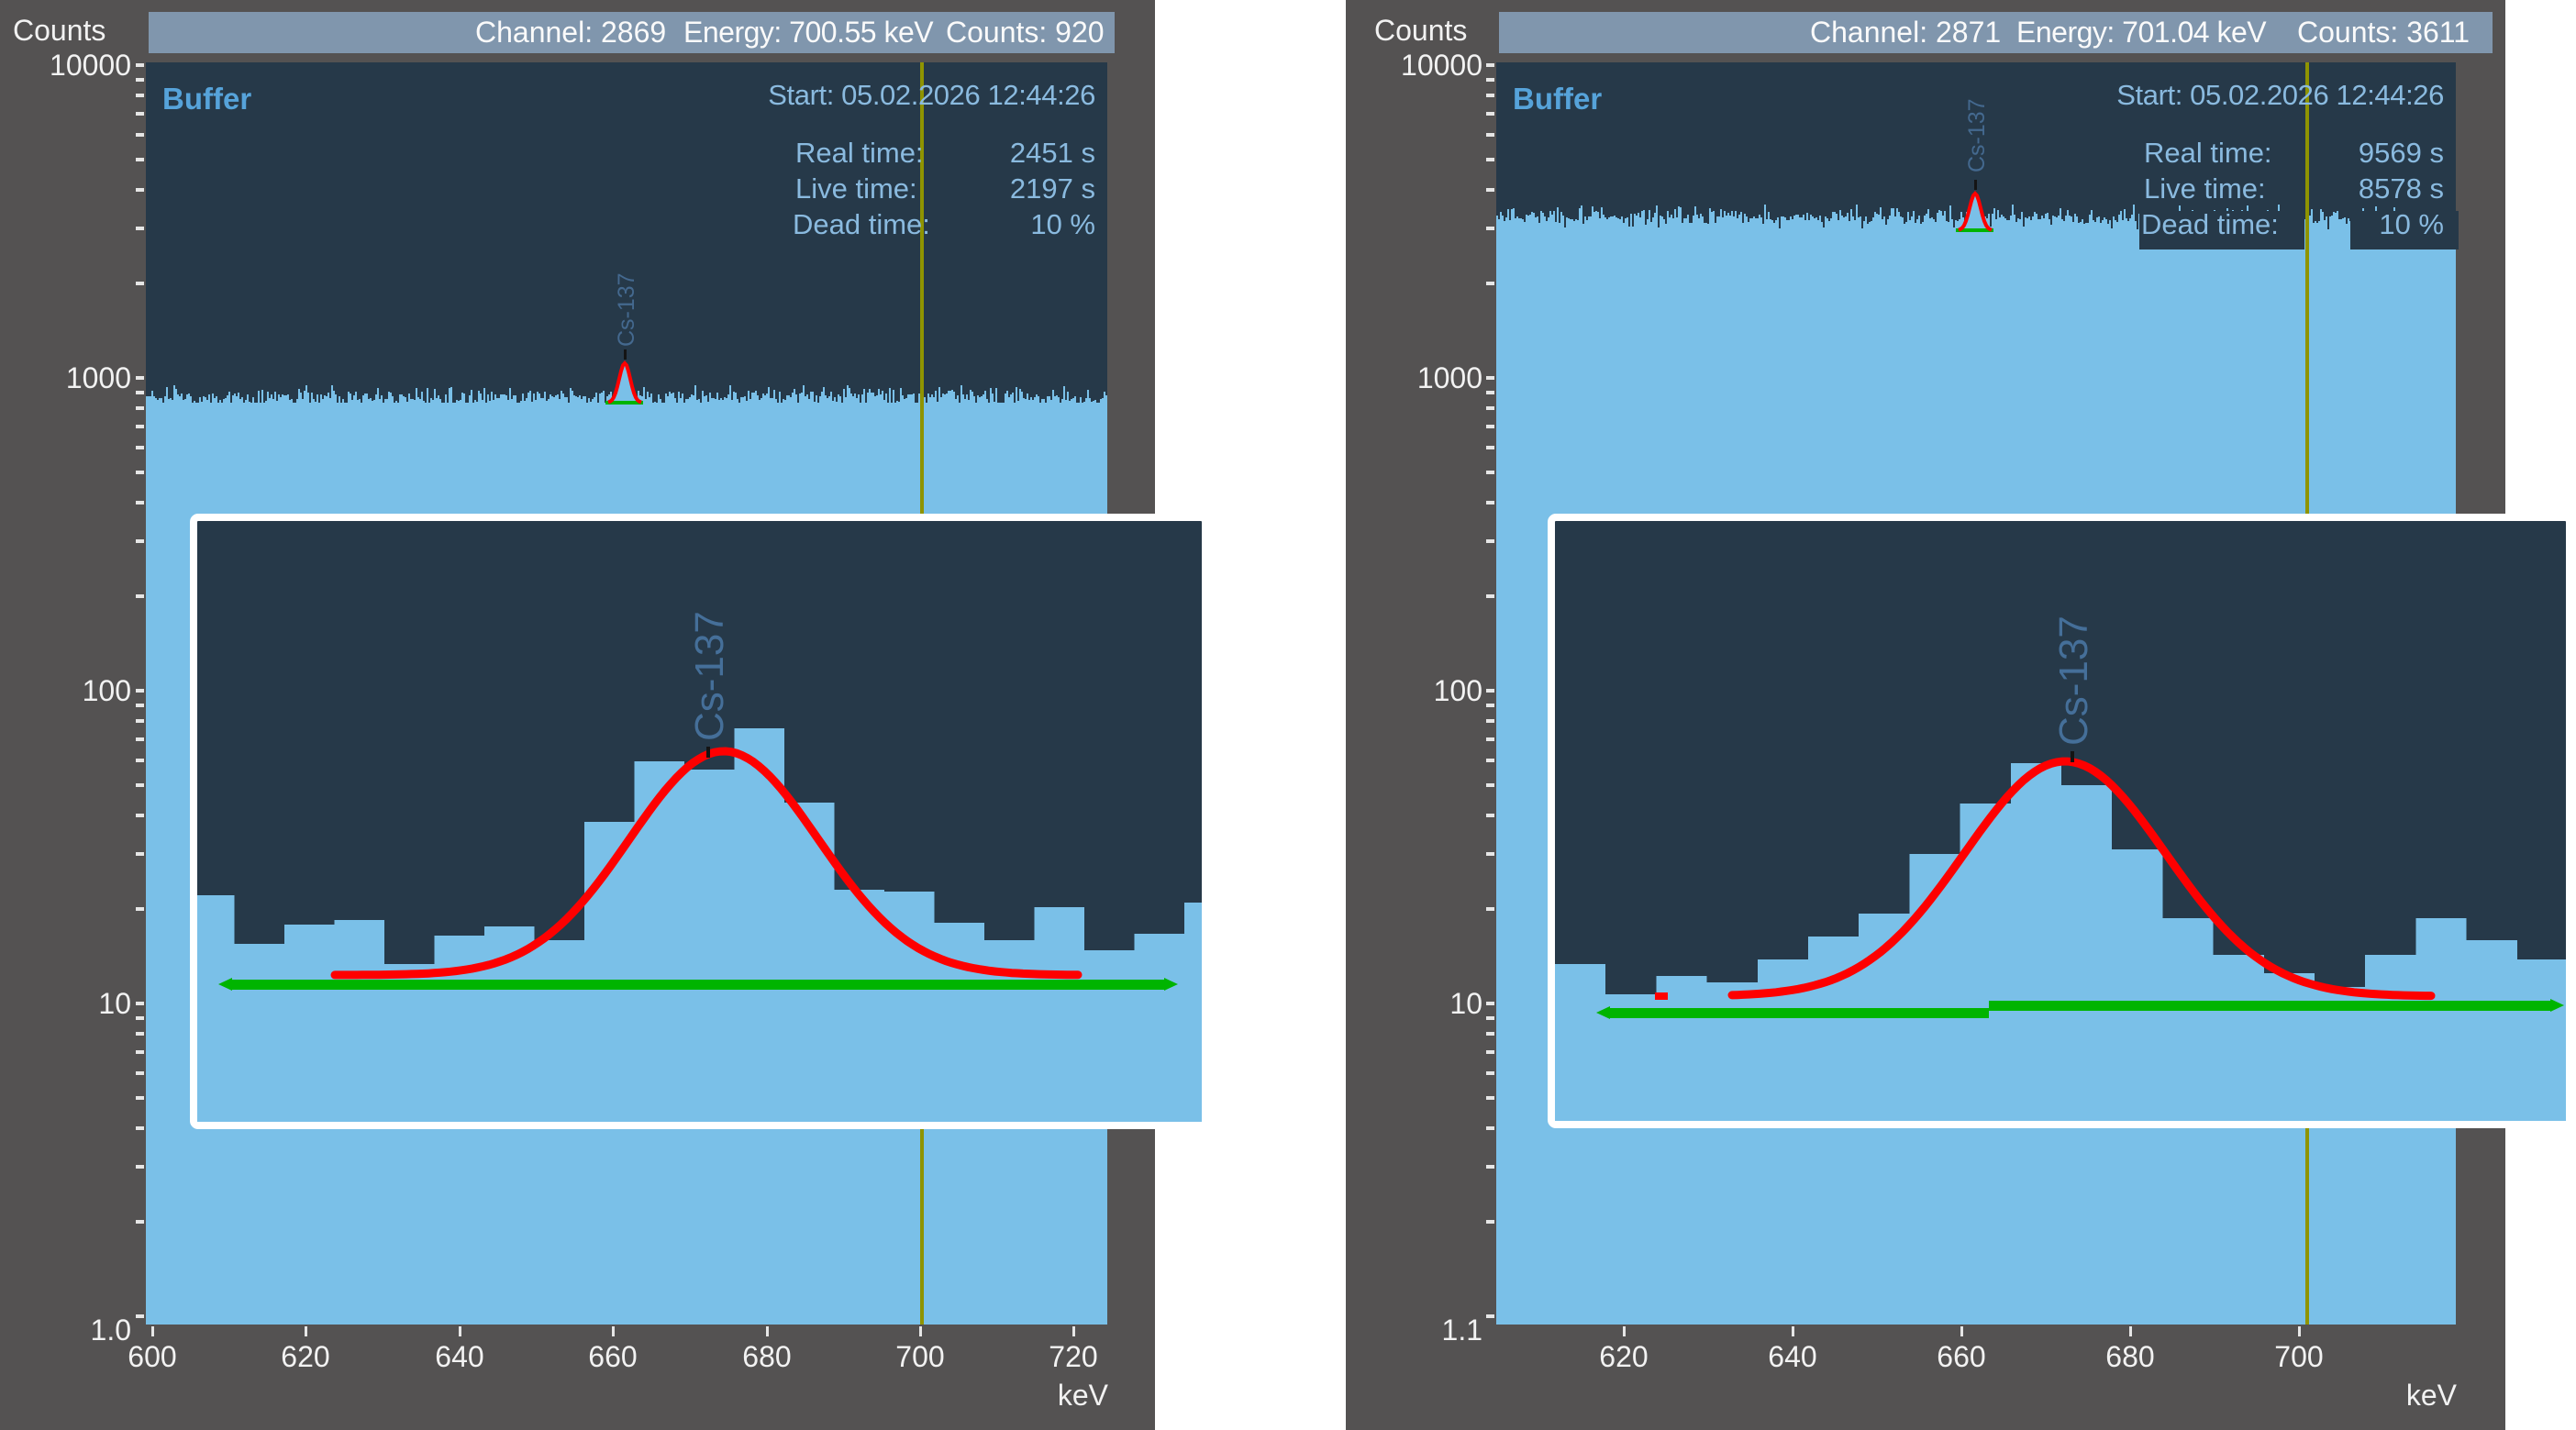  I want to click on svg-text: 600, so click(152, 1356).